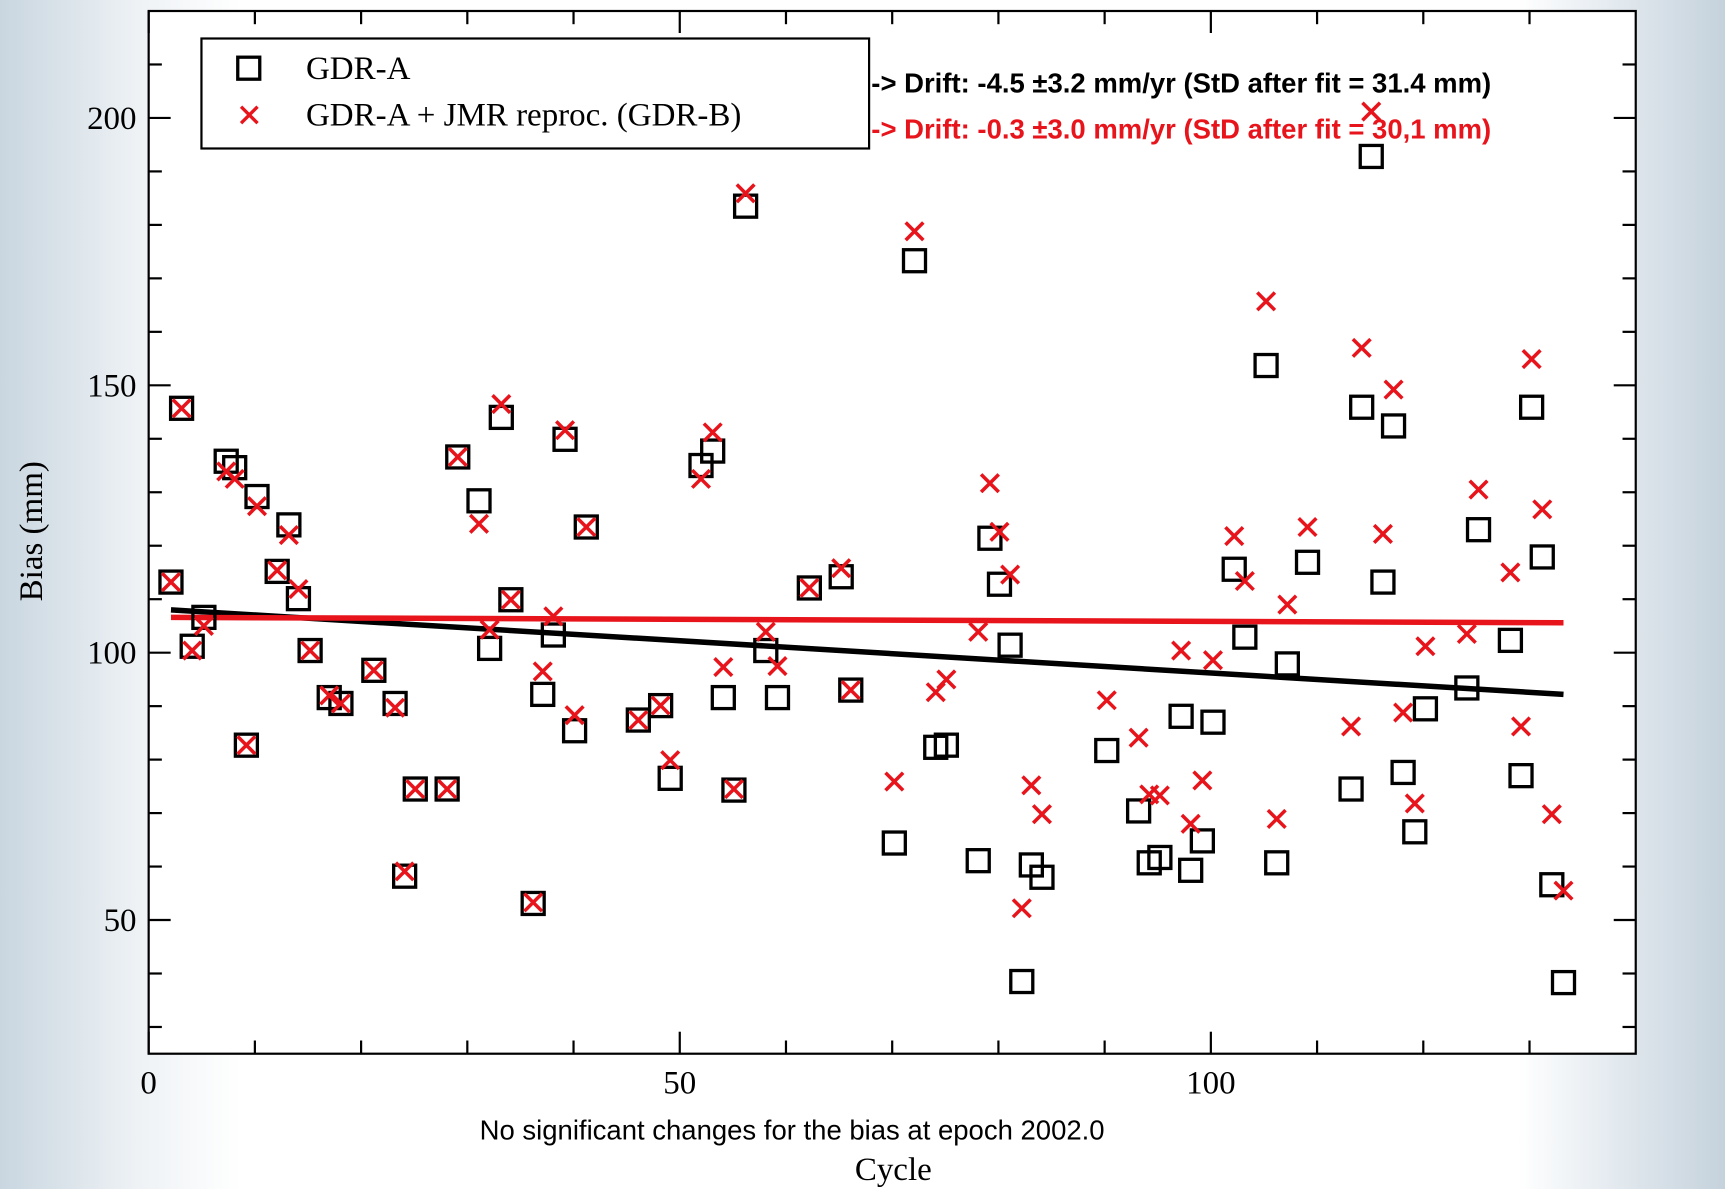 Image resolution: width=1725 pixels, height=1189 pixels. What do you see at coordinates (867, 652) in the screenshot?
I see `fit-line` at bounding box center [867, 652].